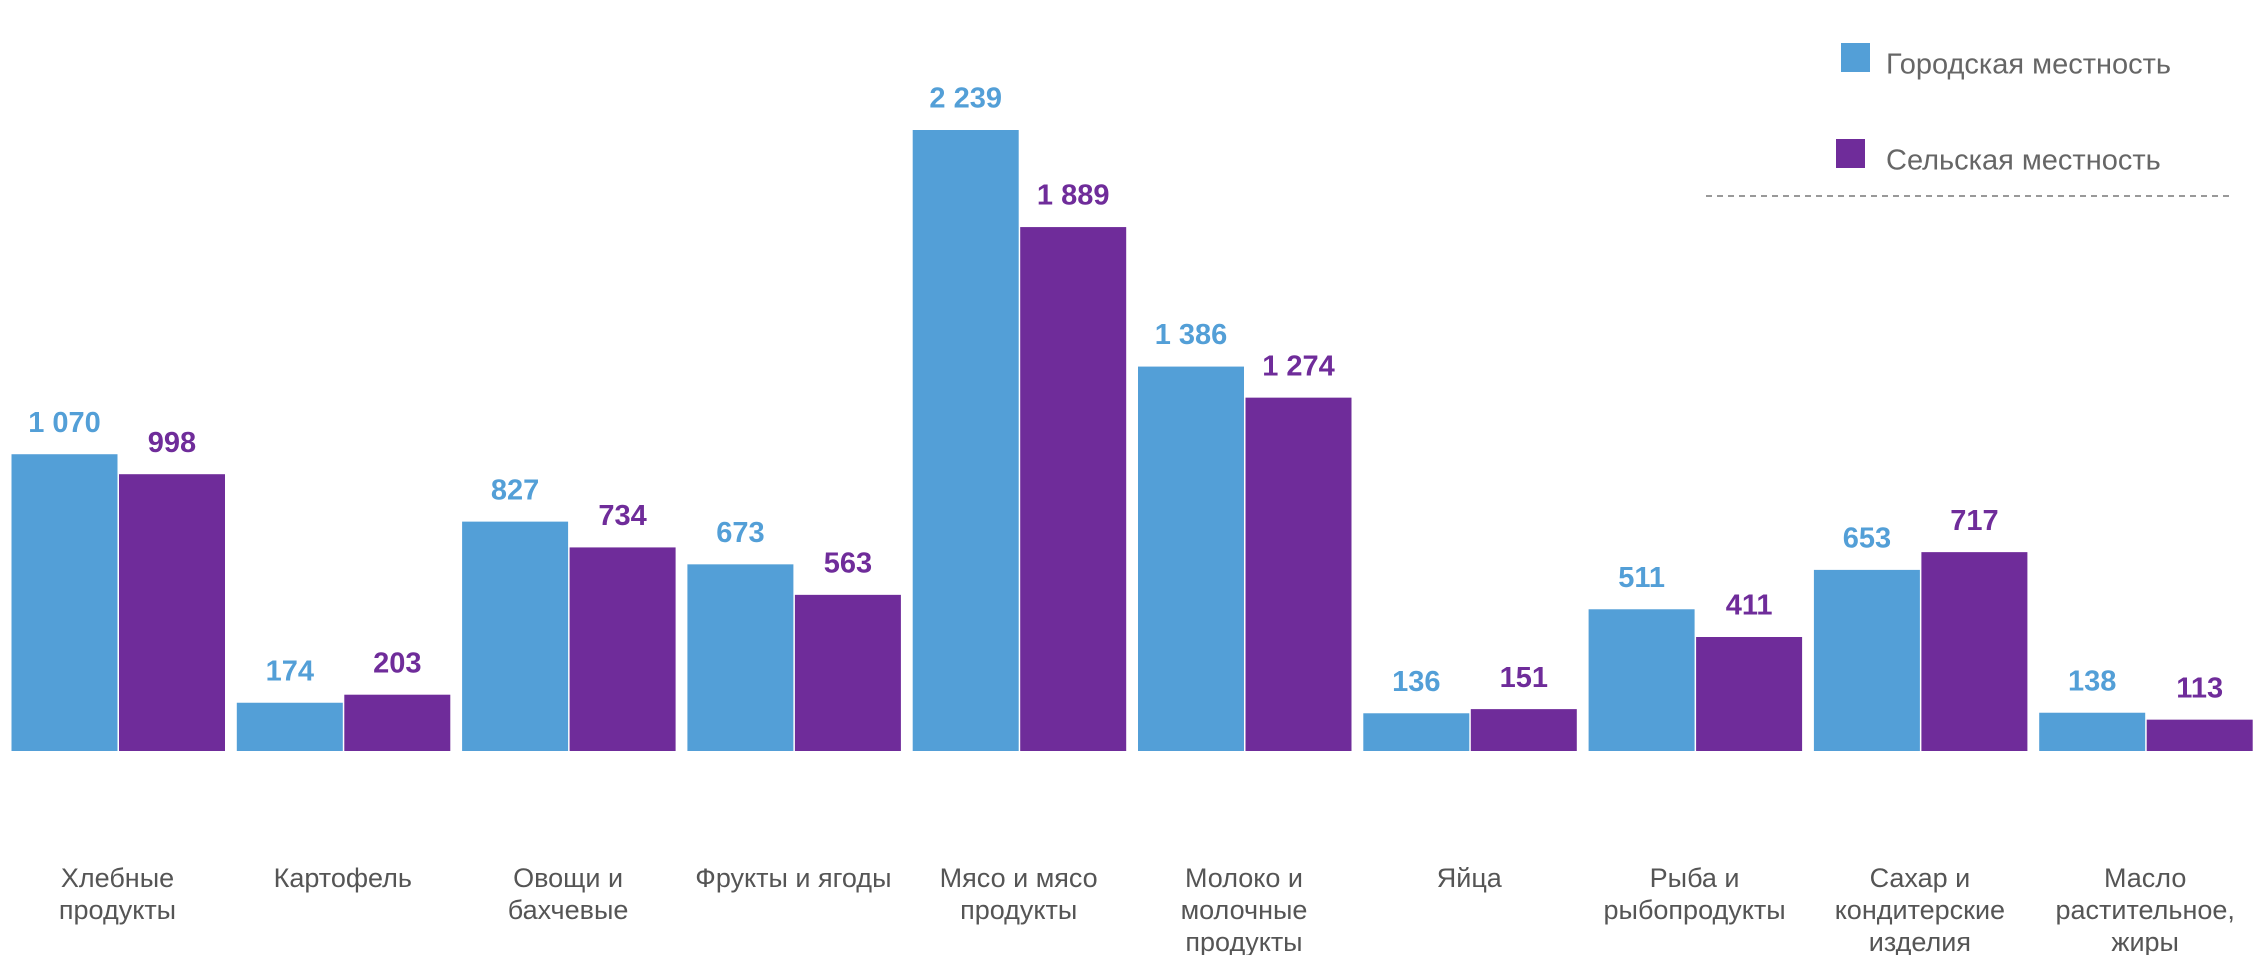  What do you see at coordinates (2199, 688) in the screenshot?
I see `value-label: 113` at bounding box center [2199, 688].